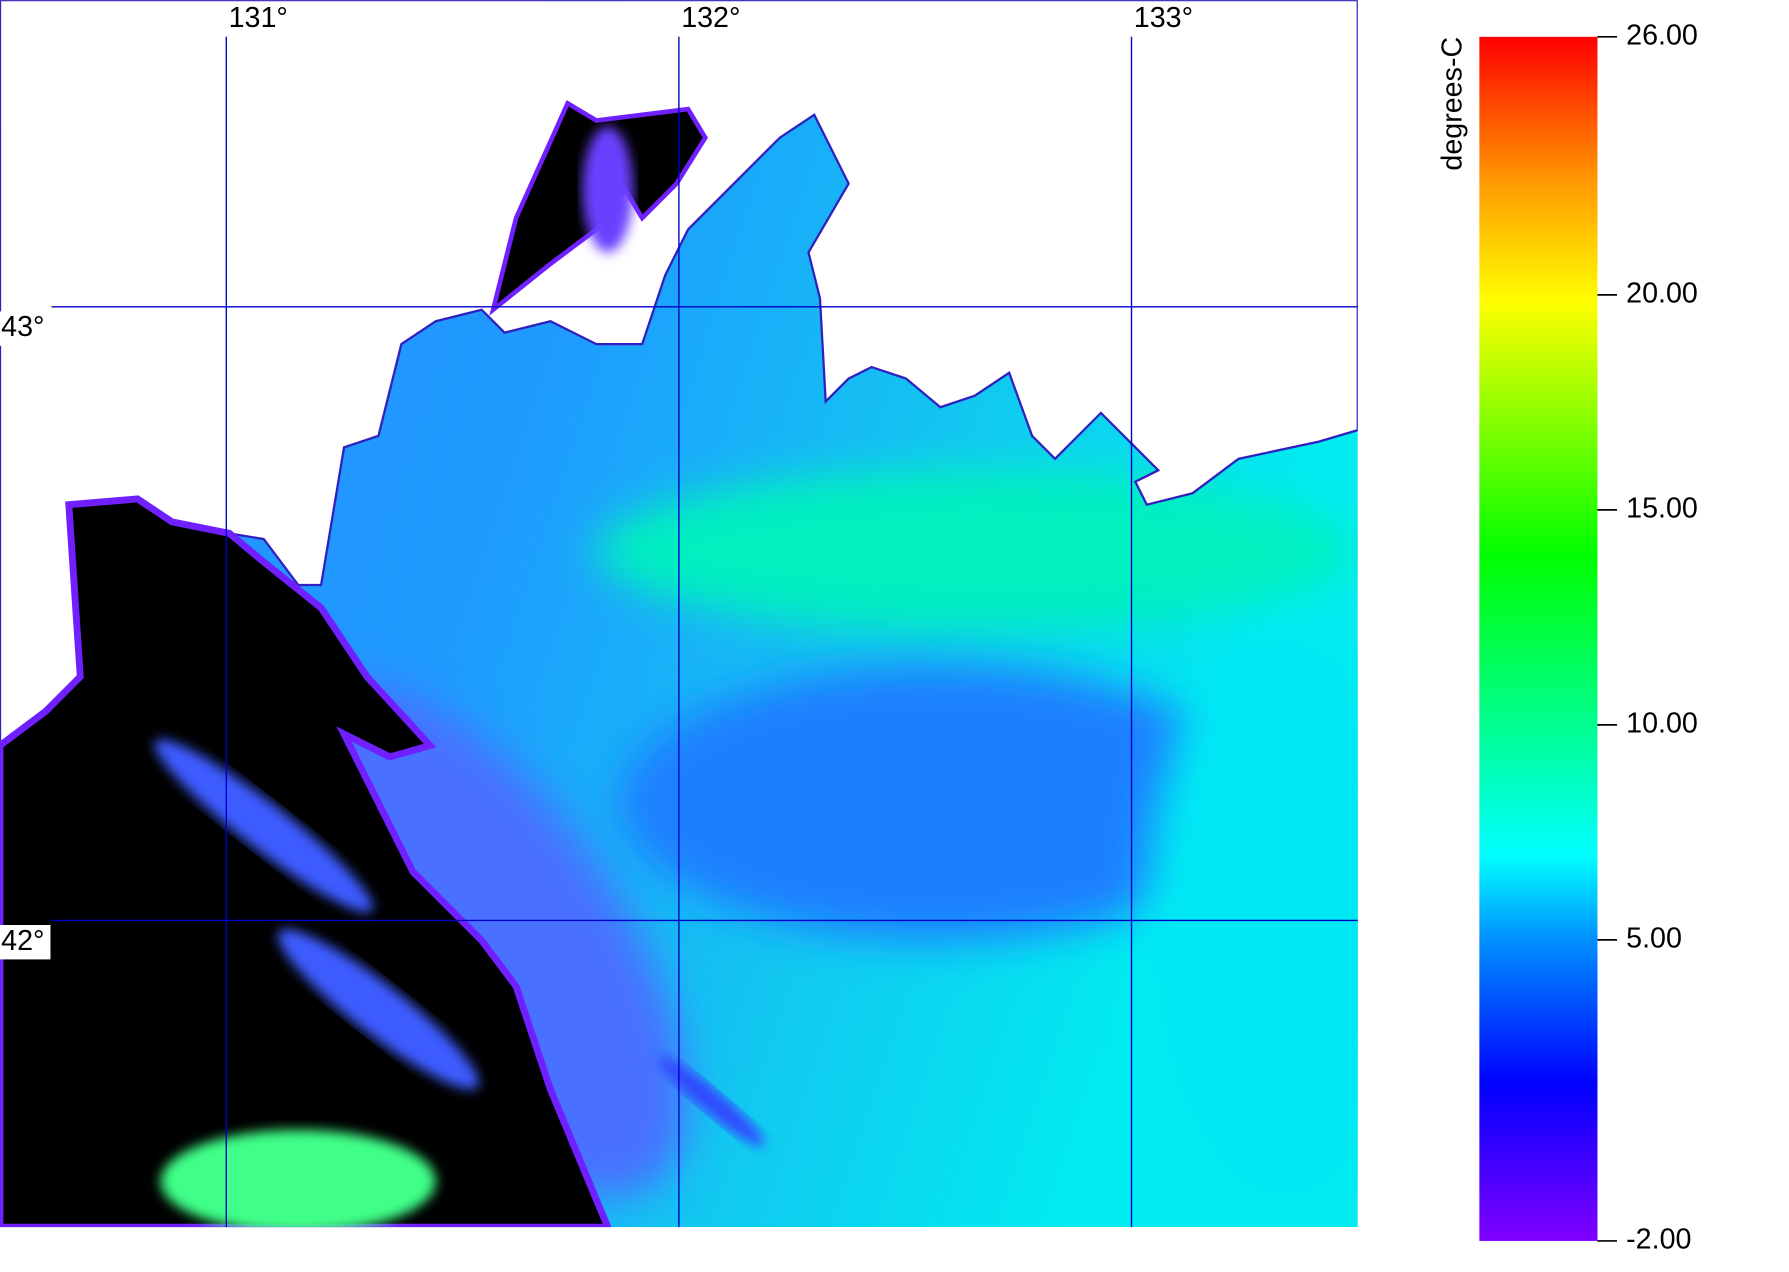  What do you see at coordinates (1658, 1240) in the screenshot?
I see `colorbar-tick-label: -2.00` at bounding box center [1658, 1240].